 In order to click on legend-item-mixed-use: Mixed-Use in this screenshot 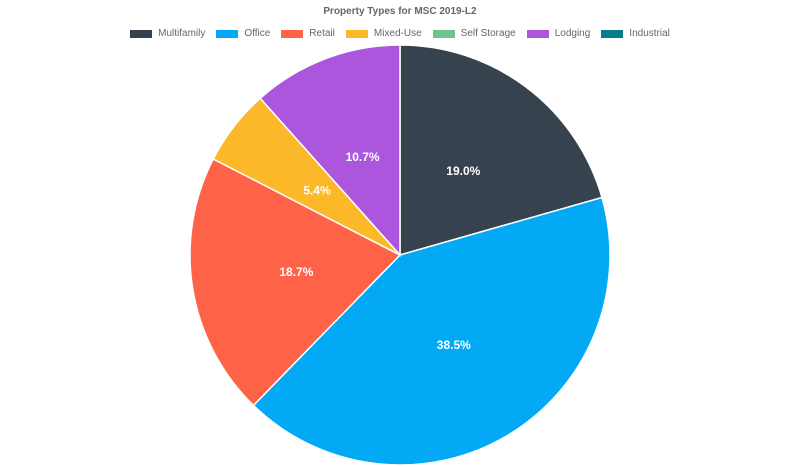, I will do `click(383, 33)`.